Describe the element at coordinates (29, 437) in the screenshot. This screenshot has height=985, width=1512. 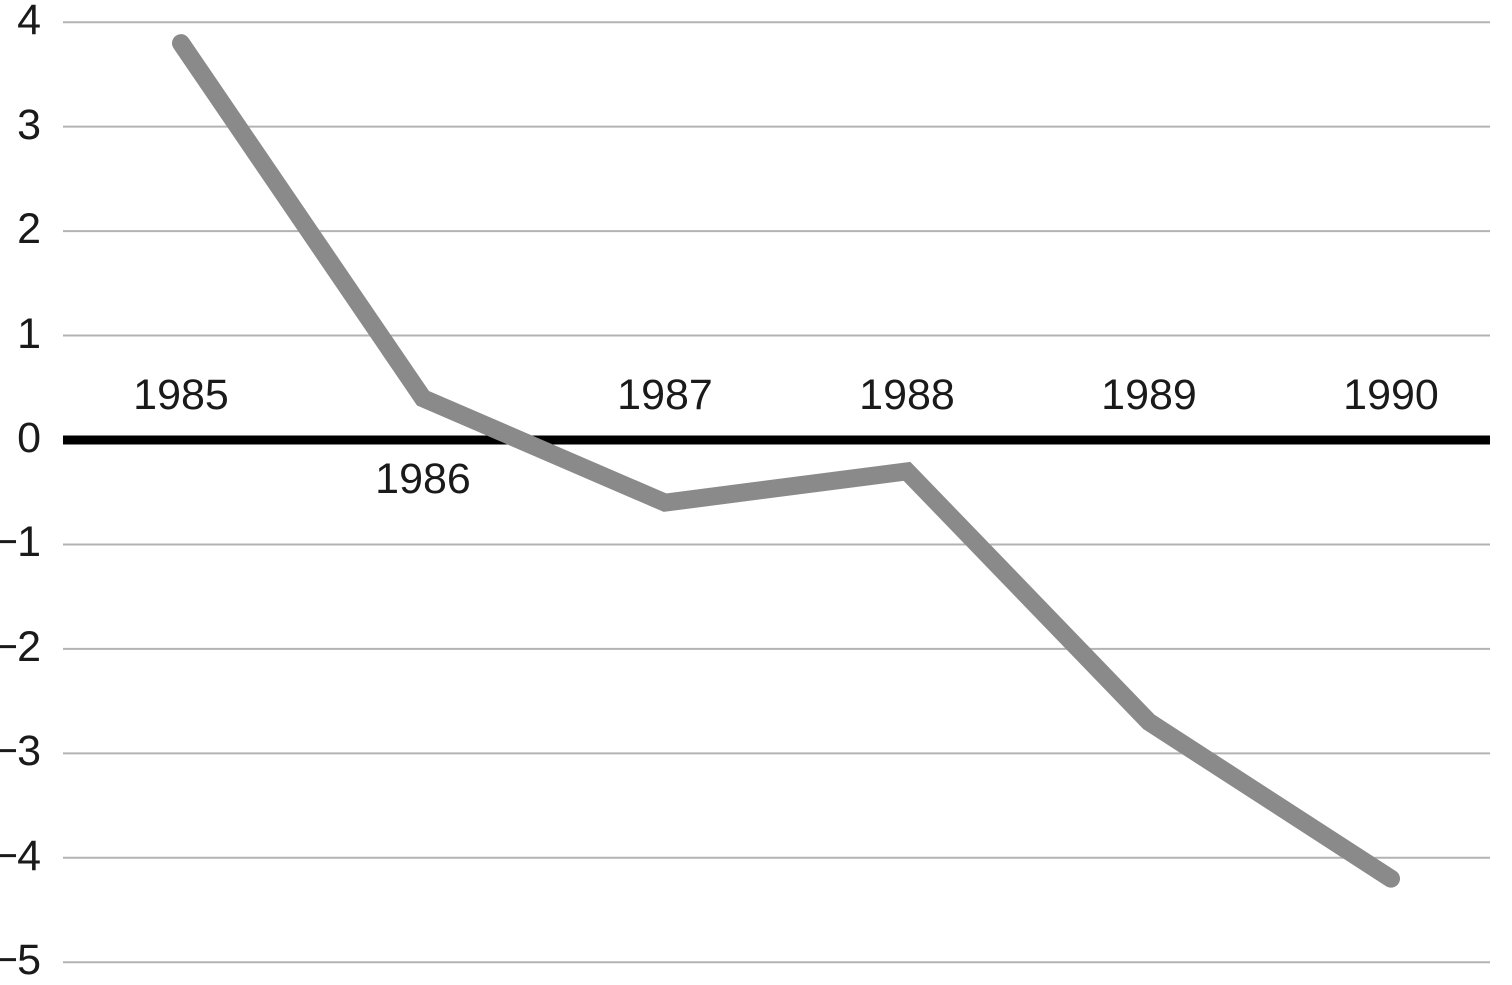
I see `y-tick-label: 0` at that location.